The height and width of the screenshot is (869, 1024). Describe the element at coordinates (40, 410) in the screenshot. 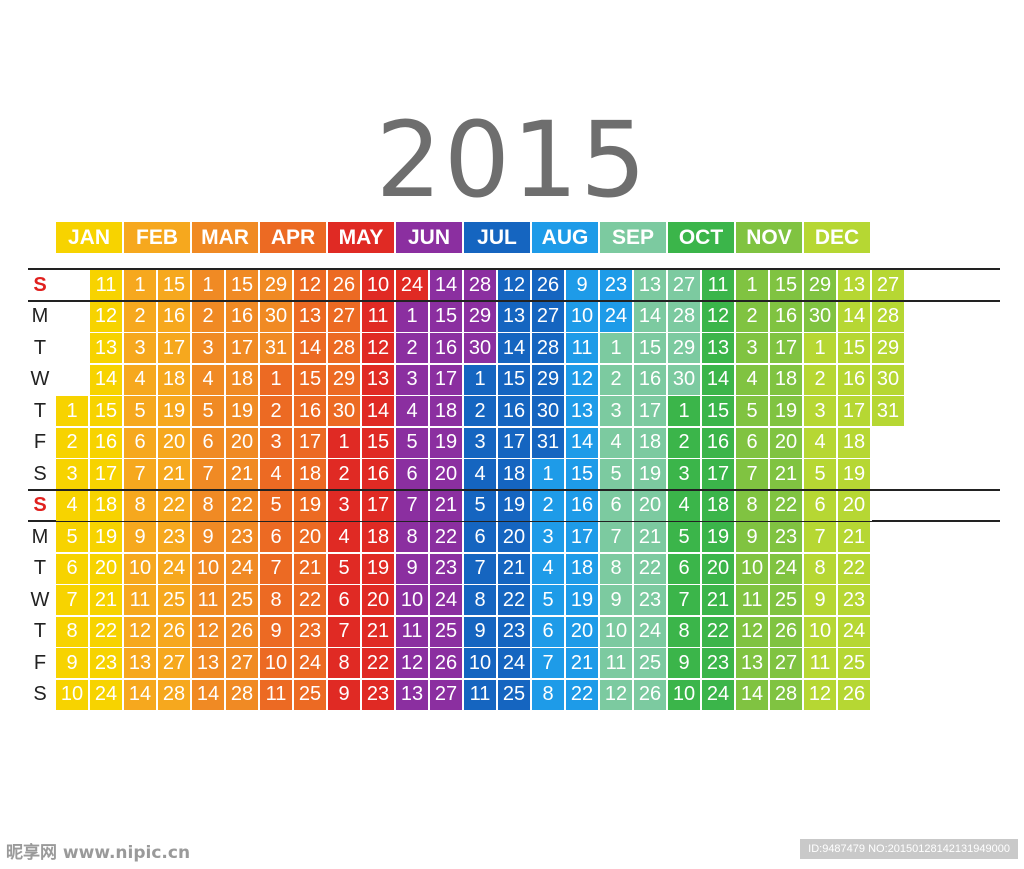

I see `day-label: T` at that location.